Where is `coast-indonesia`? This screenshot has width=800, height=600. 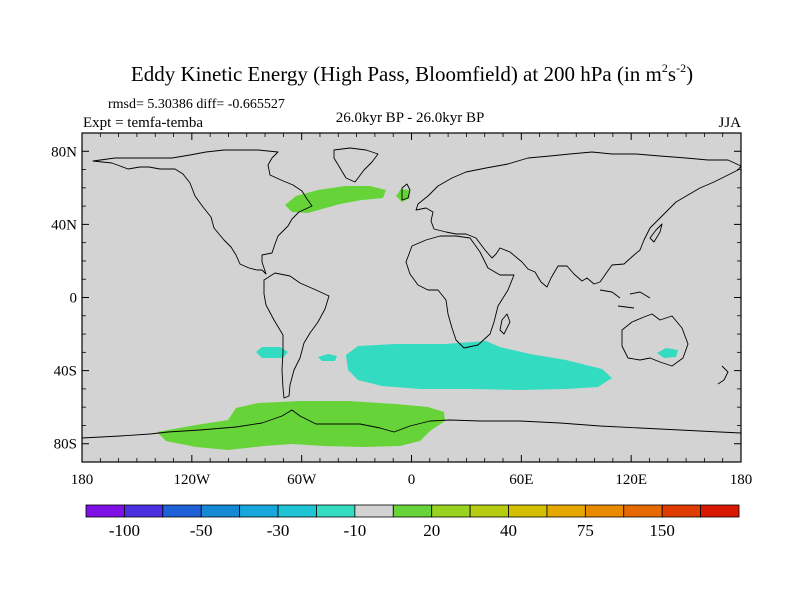
coast-indonesia is located at coordinates (625, 299).